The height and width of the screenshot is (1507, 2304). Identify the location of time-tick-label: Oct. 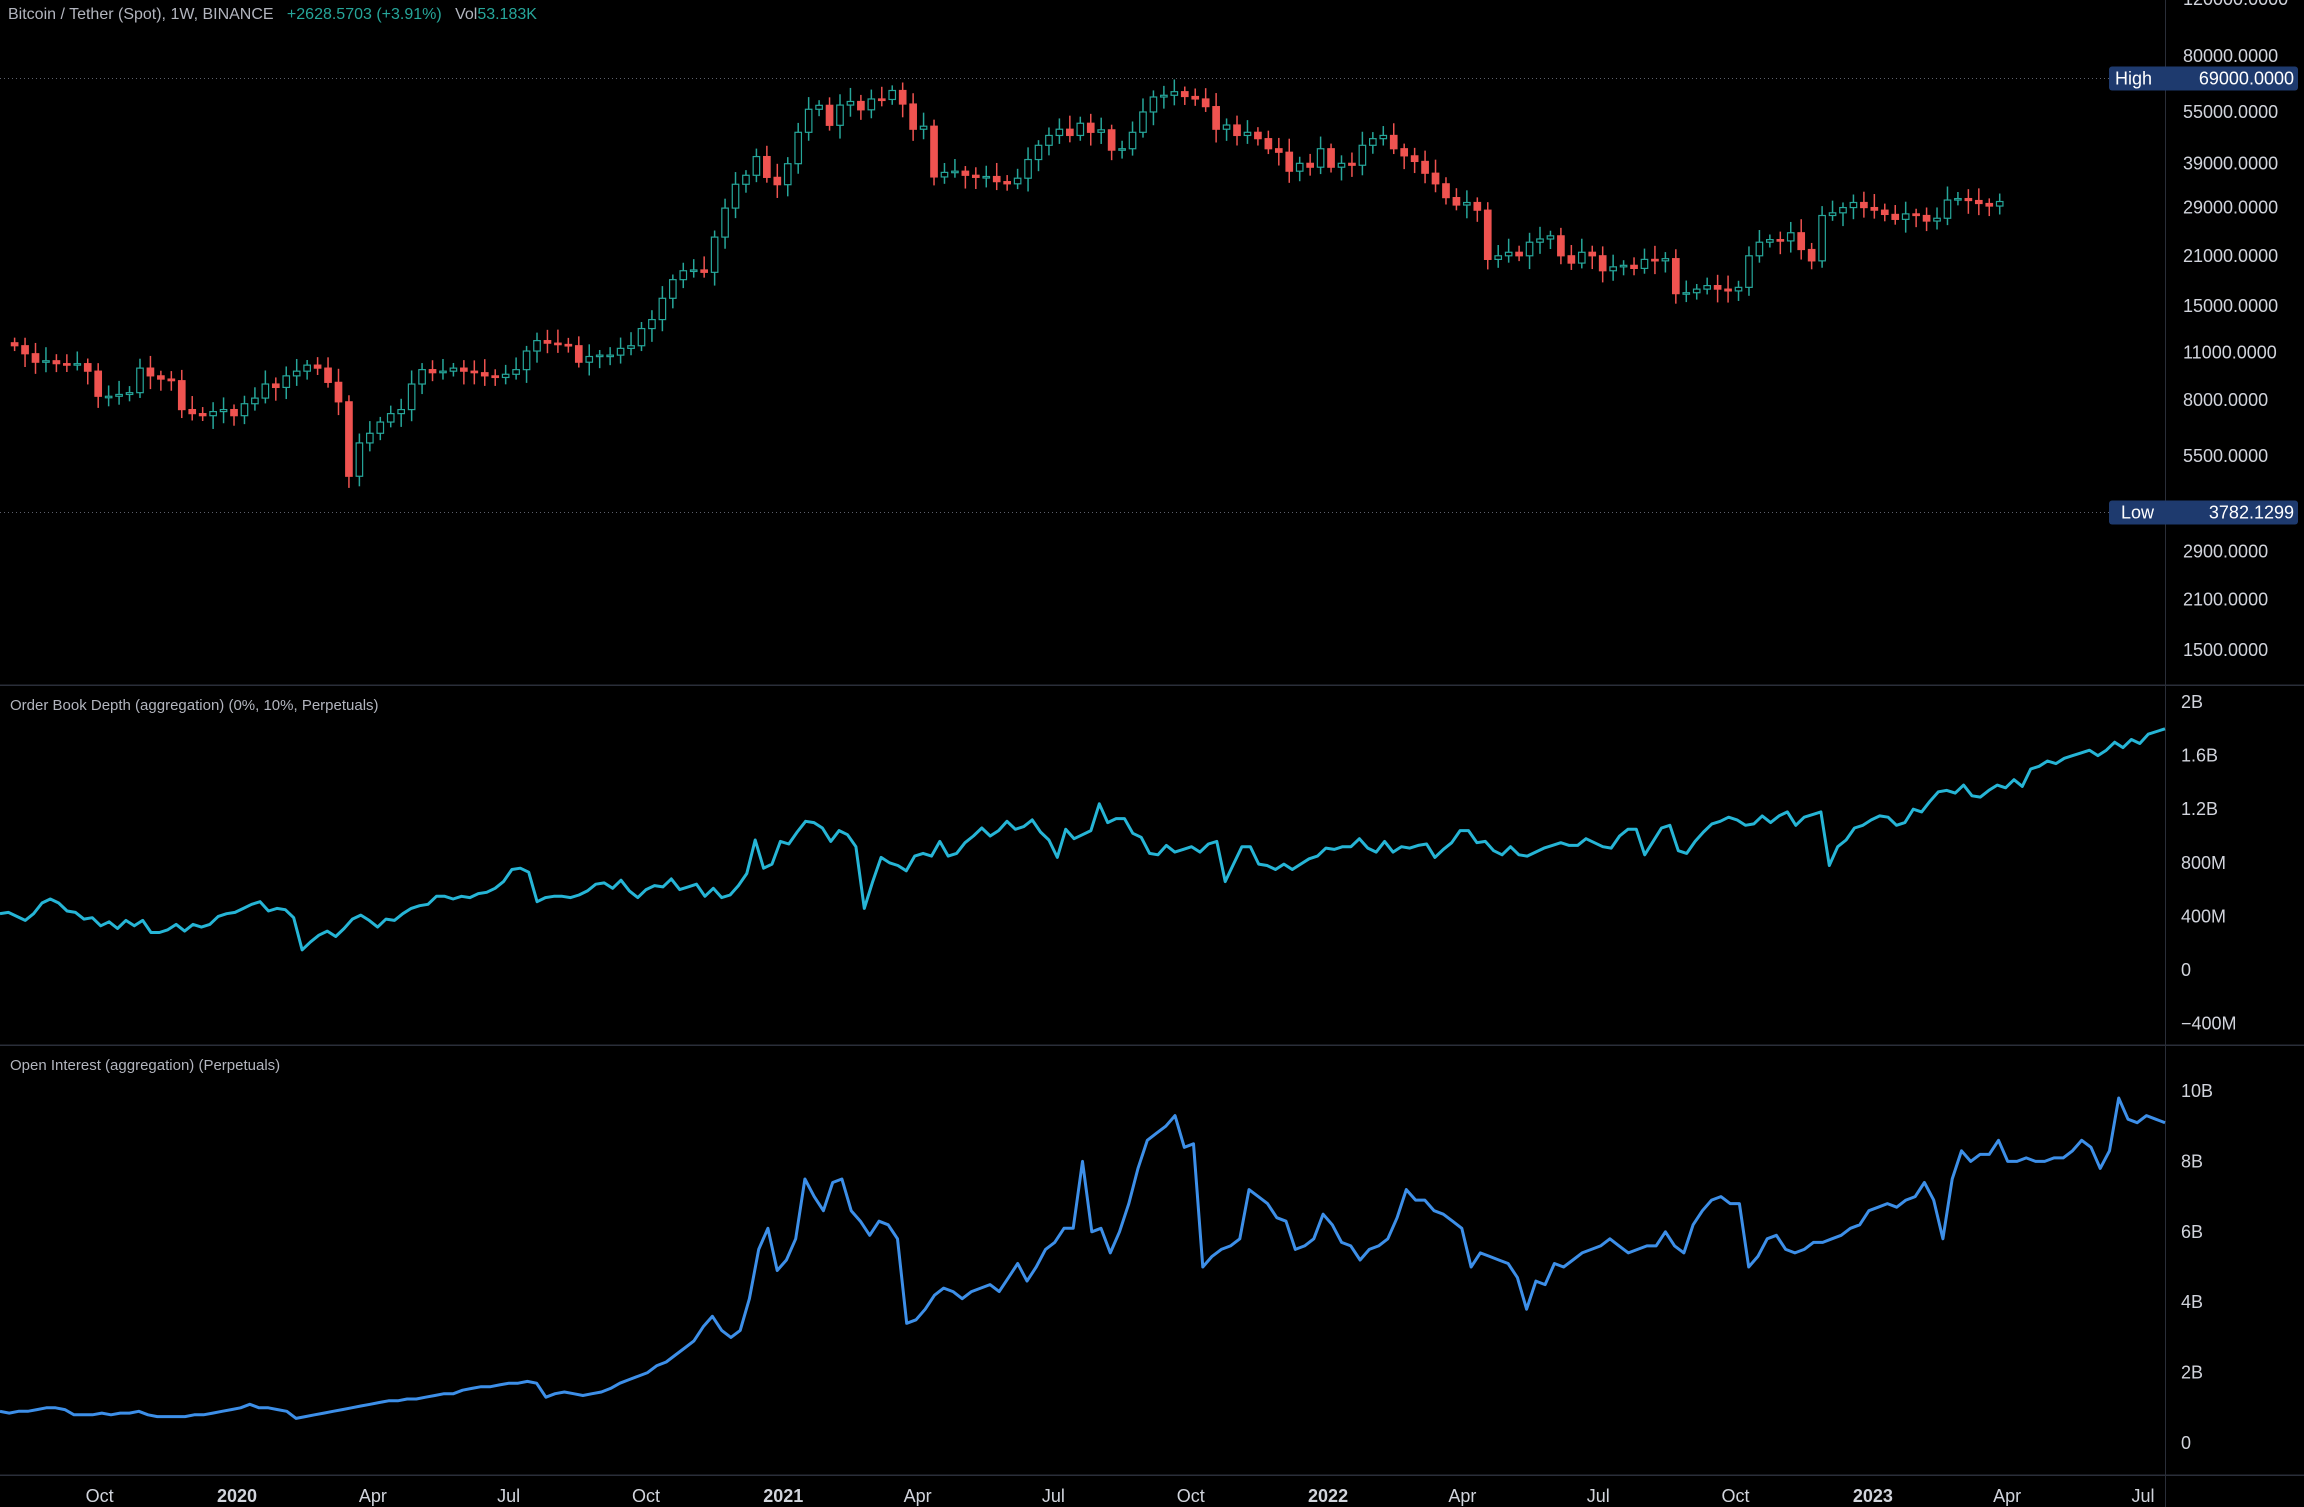
(1191, 1496).